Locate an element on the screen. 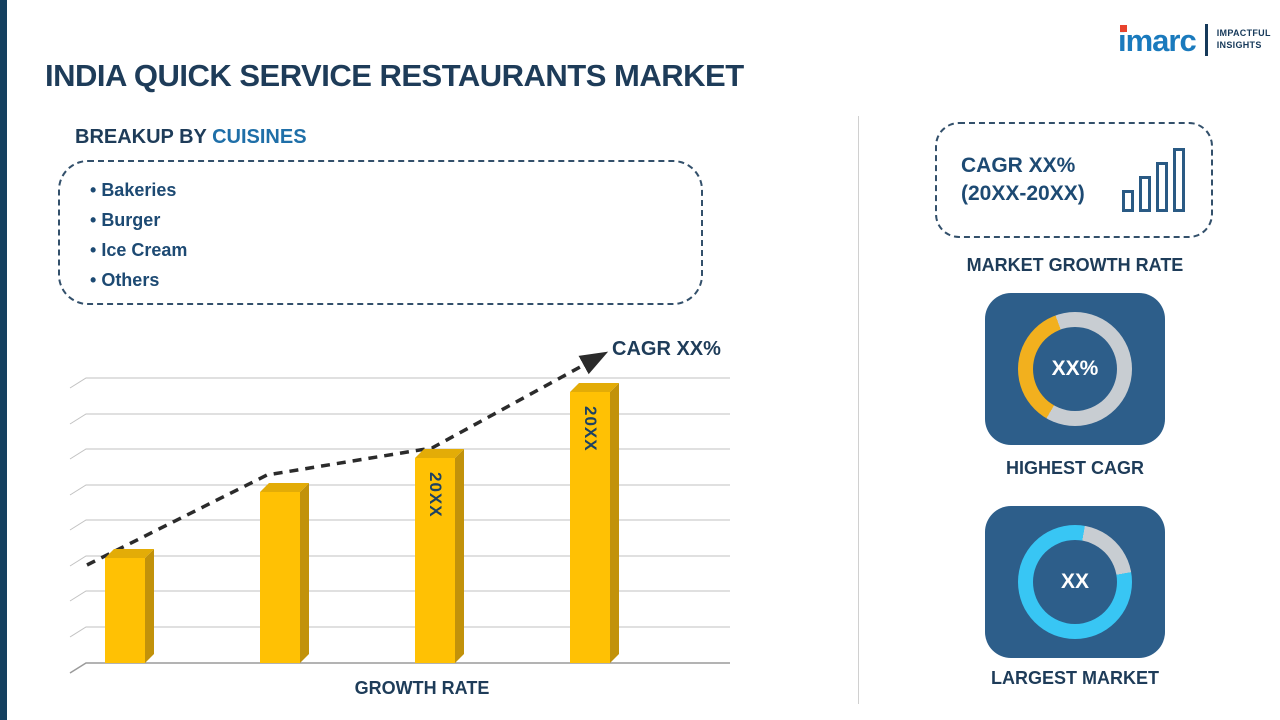  breakup-cuisines-box: Bakeries Burger Ice Cream Others is located at coordinates (380, 232).